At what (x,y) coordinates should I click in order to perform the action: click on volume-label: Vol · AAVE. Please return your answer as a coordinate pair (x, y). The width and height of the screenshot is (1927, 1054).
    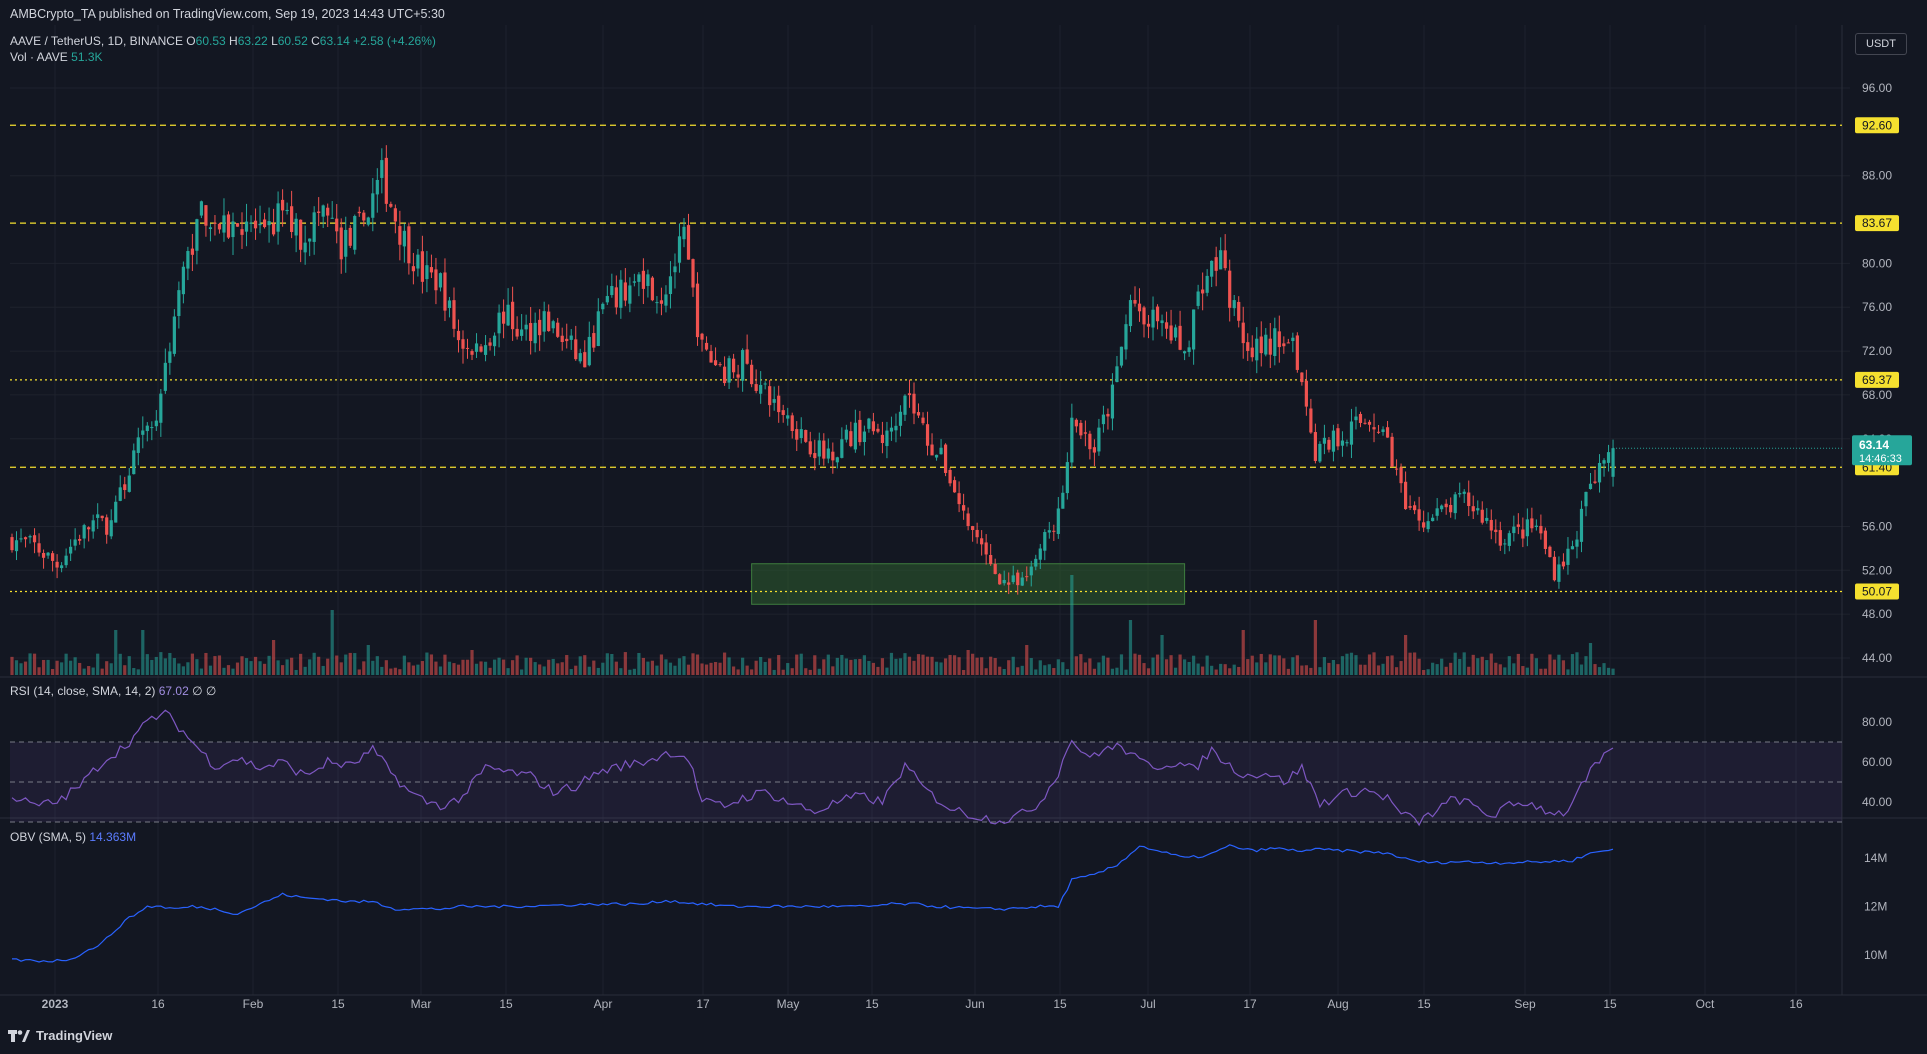
    Looking at the image, I should click on (39, 57).